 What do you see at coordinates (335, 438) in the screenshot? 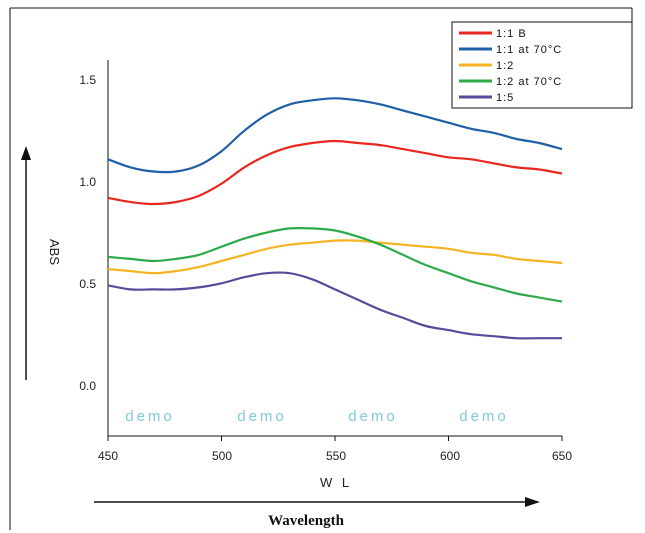
I see `x-ticks` at bounding box center [335, 438].